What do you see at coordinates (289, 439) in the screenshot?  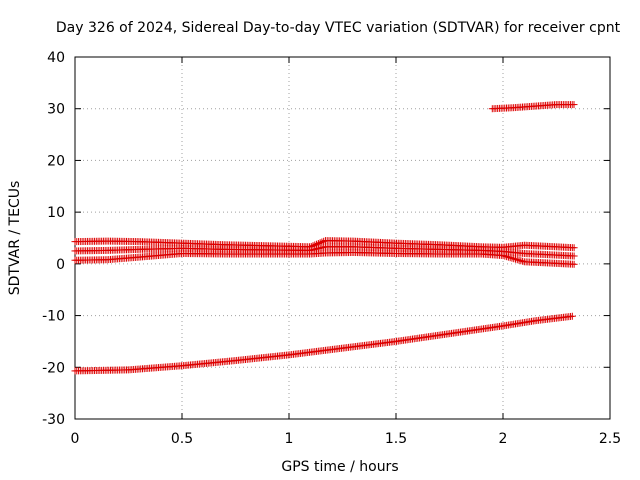 I see `x-tick-label: 1` at bounding box center [289, 439].